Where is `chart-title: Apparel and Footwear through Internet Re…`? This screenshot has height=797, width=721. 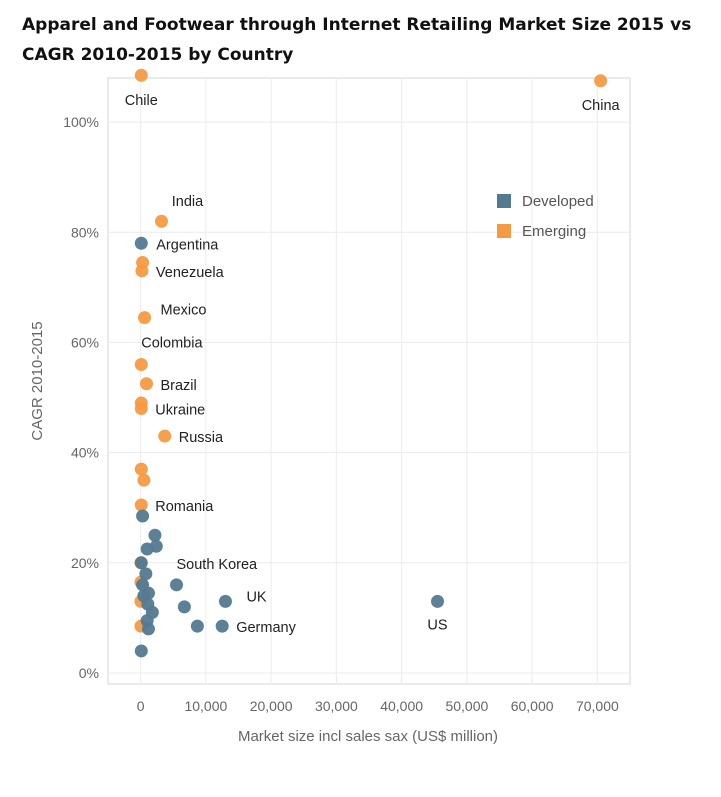
chart-title: Apparel and Footwear through Internet Re… is located at coordinates (357, 40).